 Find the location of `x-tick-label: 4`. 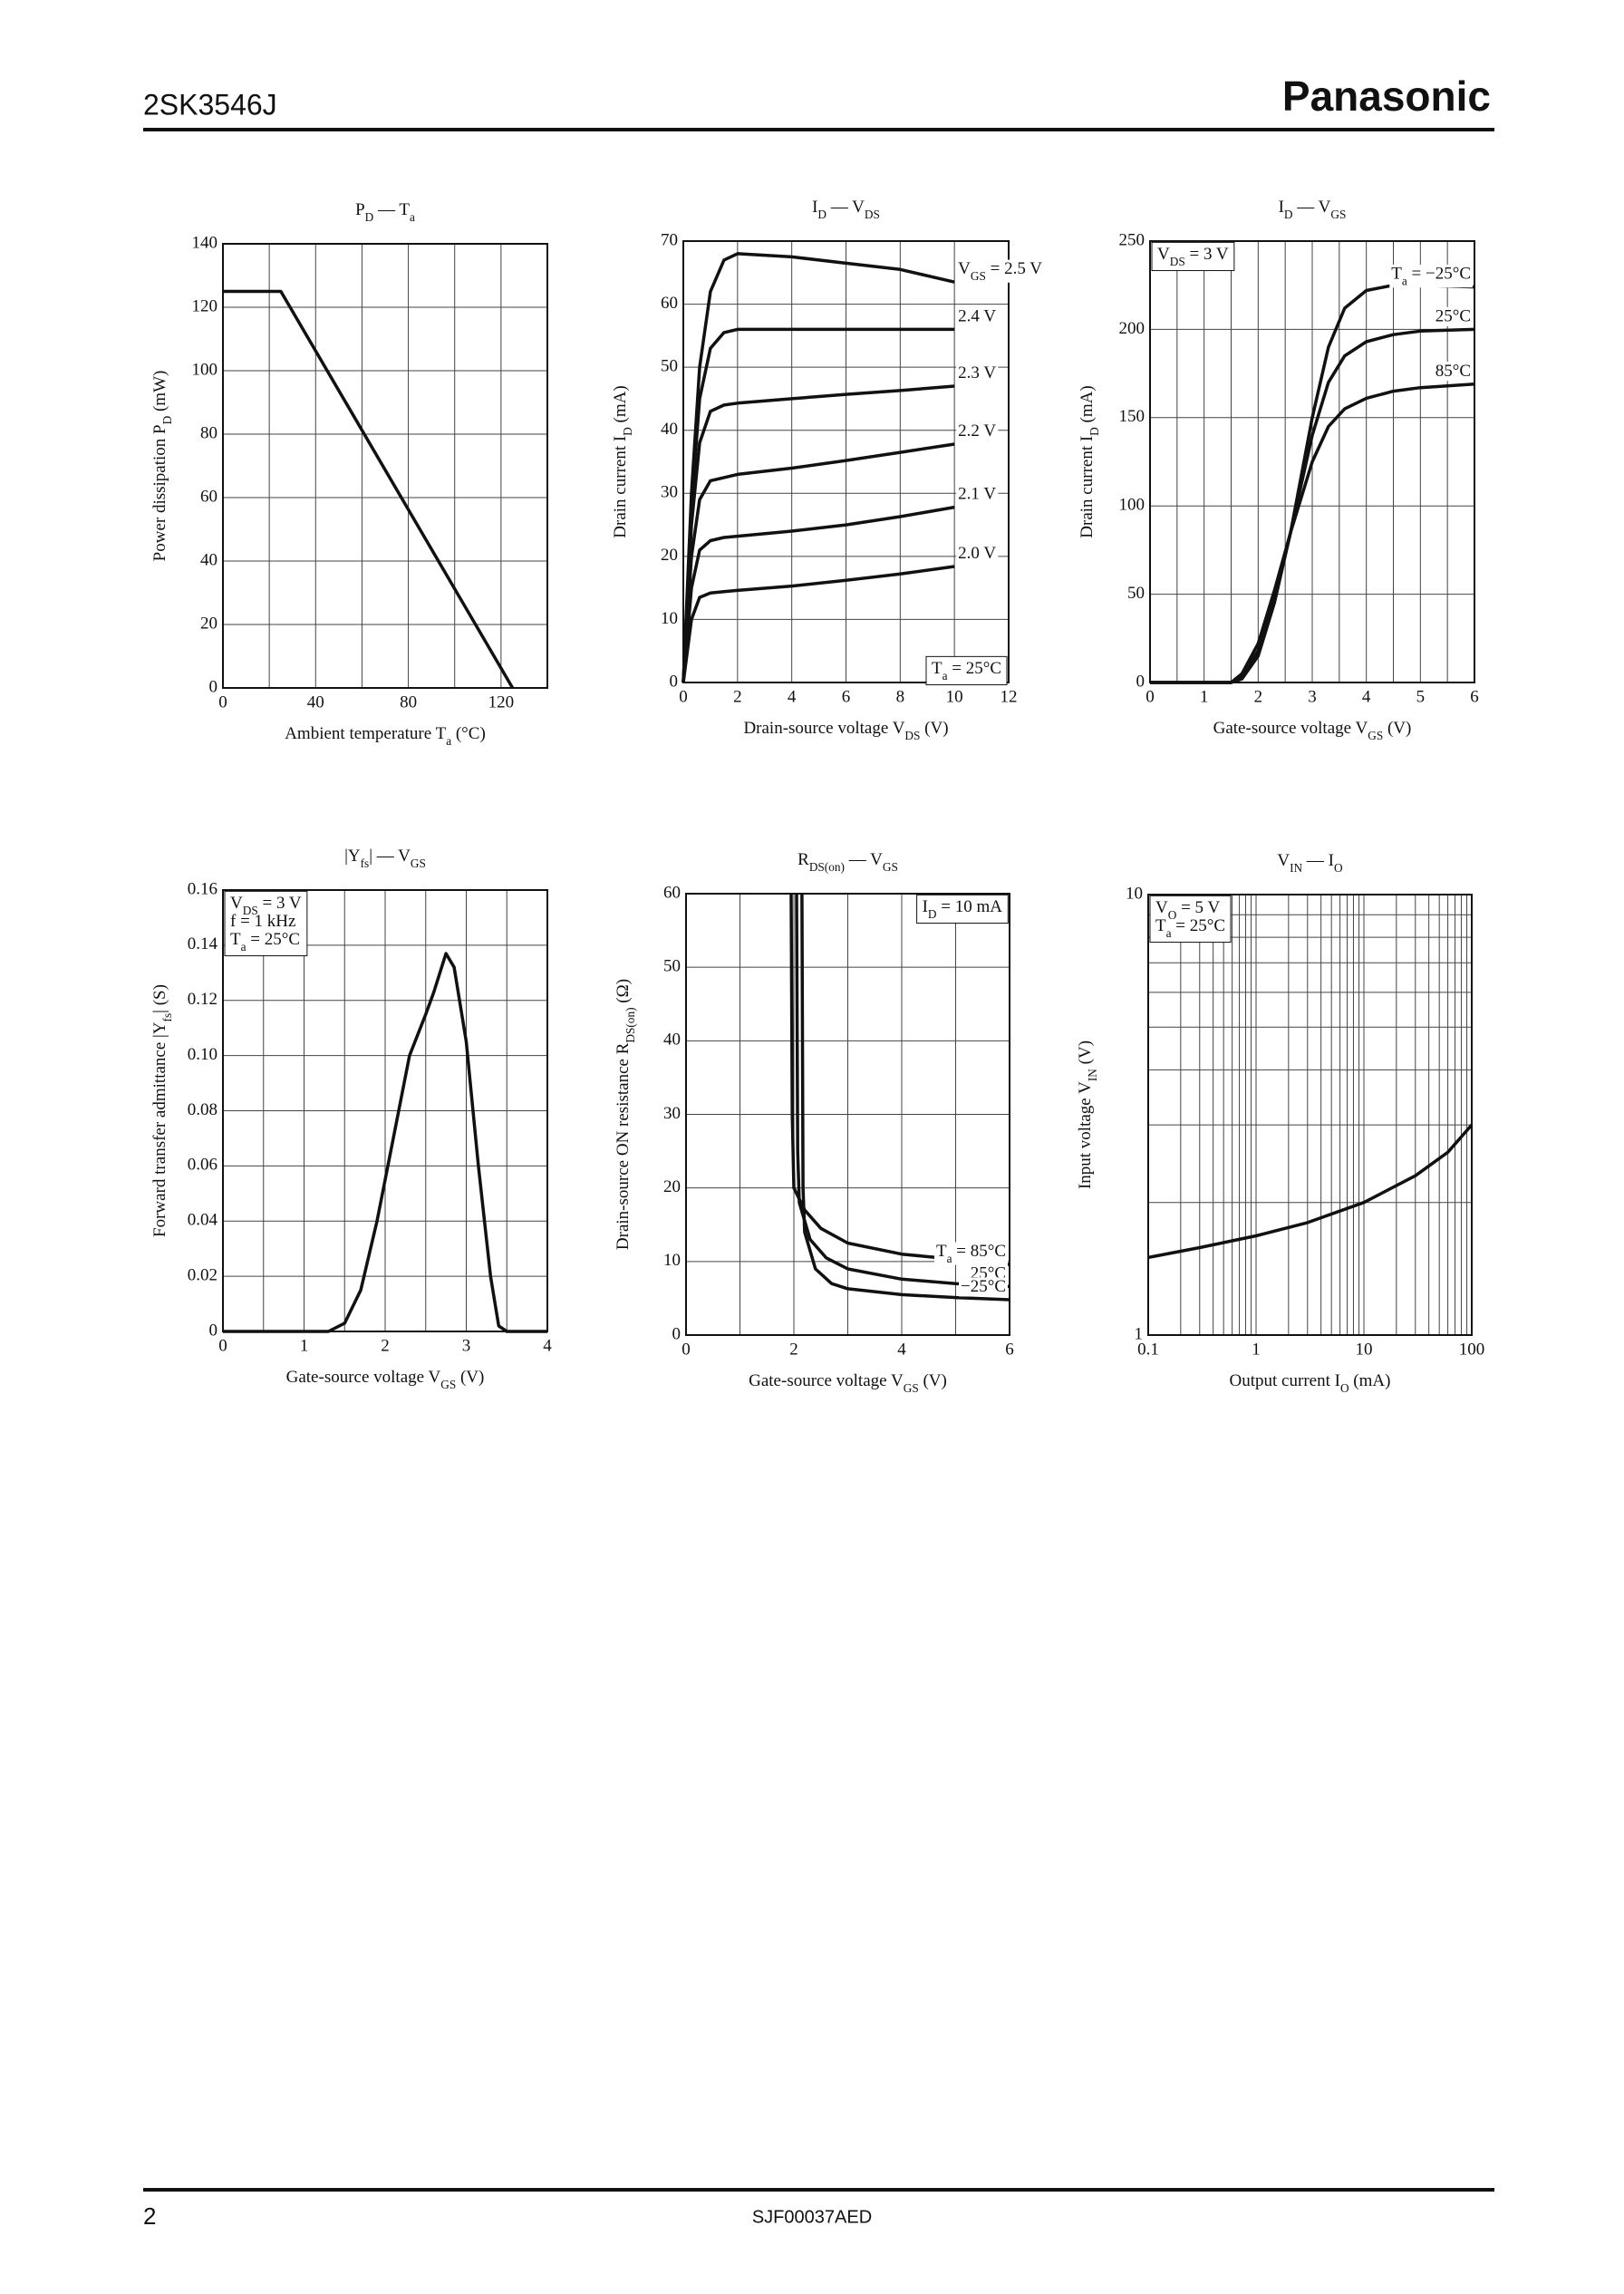

x-tick-label: 4 is located at coordinates (792, 696).